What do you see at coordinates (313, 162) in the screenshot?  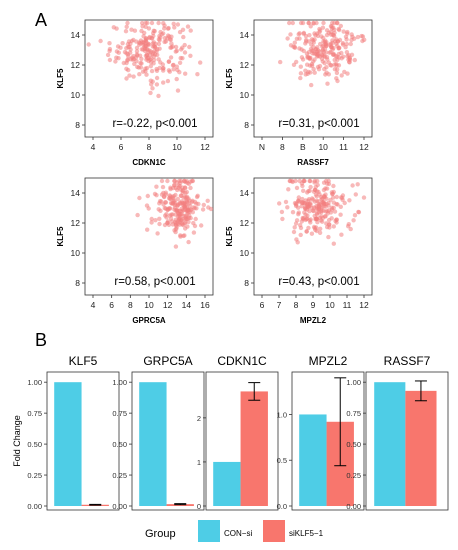 I see `x-axis-label: RASSF7` at bounding box center [313, 162].